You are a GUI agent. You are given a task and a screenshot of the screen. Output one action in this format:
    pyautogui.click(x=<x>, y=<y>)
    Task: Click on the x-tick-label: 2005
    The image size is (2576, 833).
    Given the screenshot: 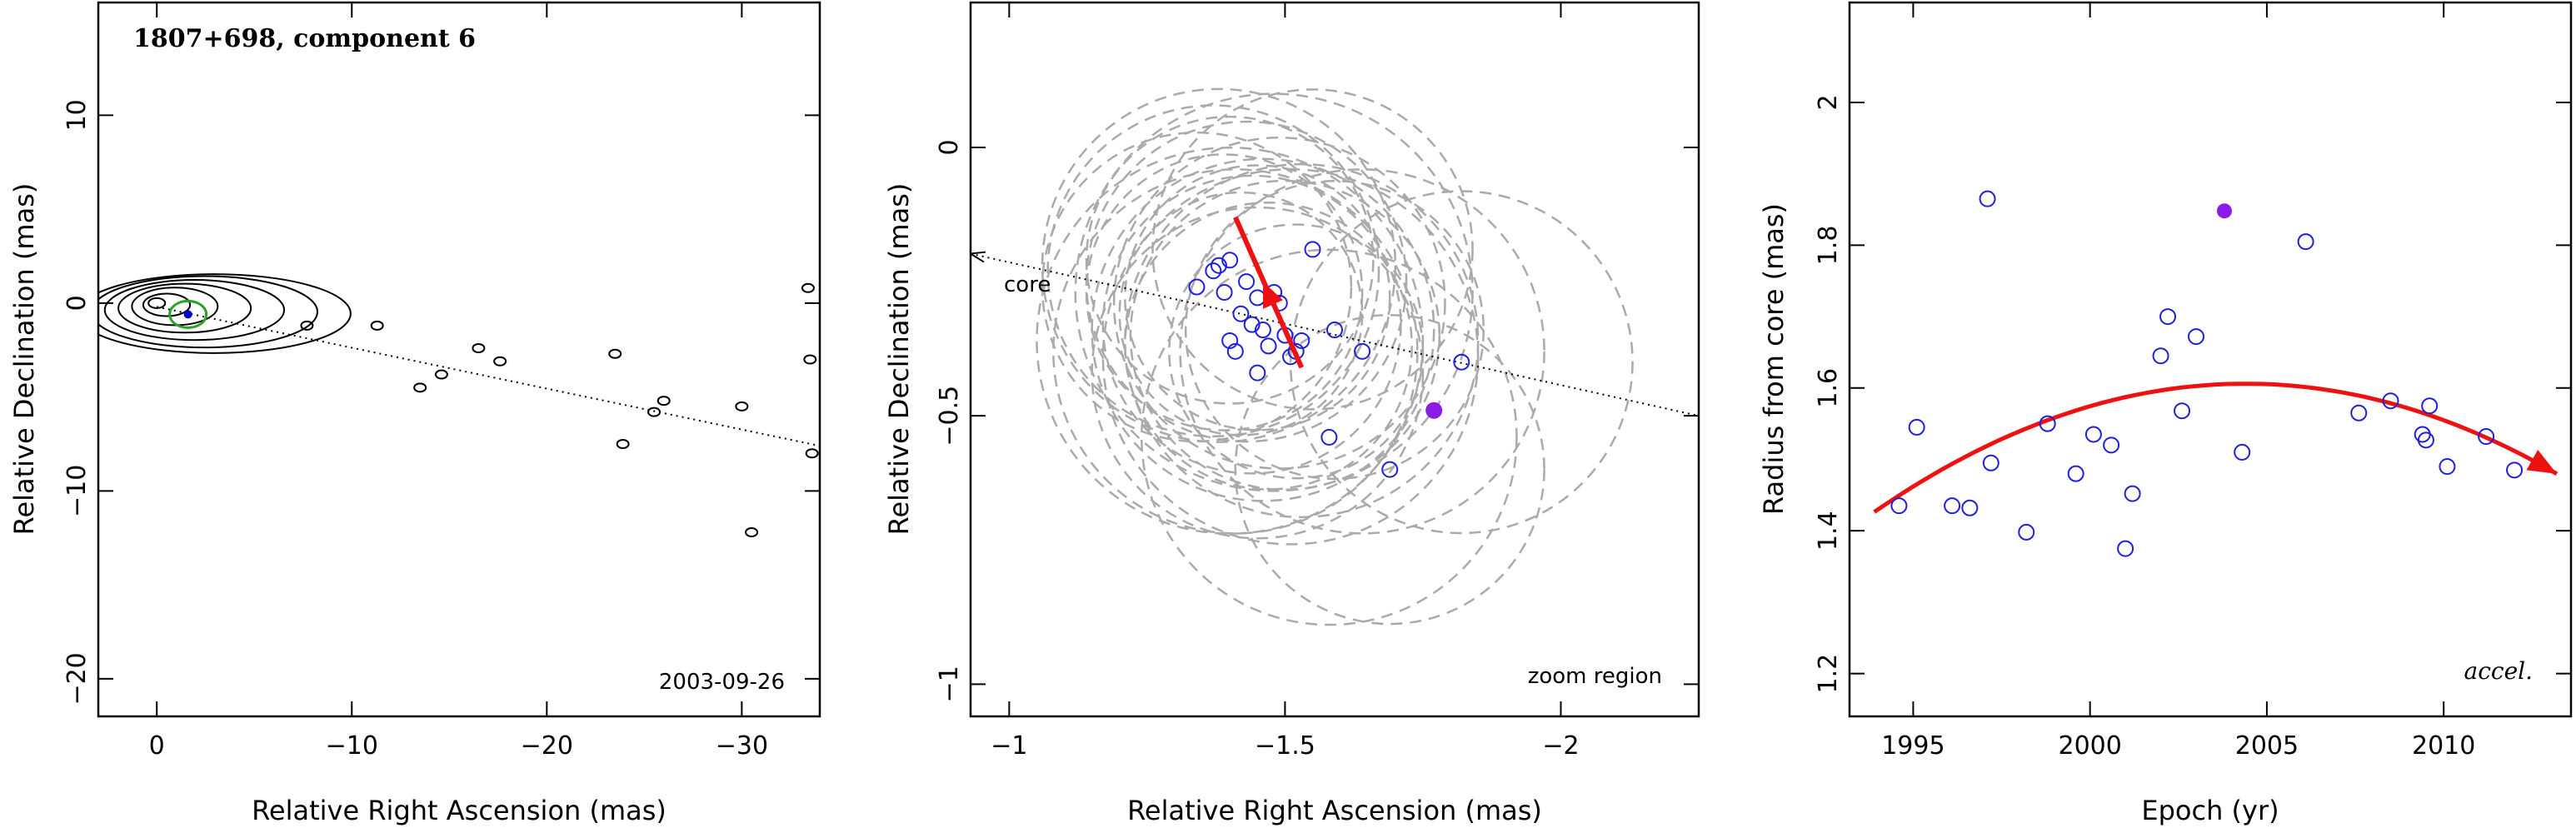 What is the action you would take?
    pyautogui.click(x=2267, y=746)
    